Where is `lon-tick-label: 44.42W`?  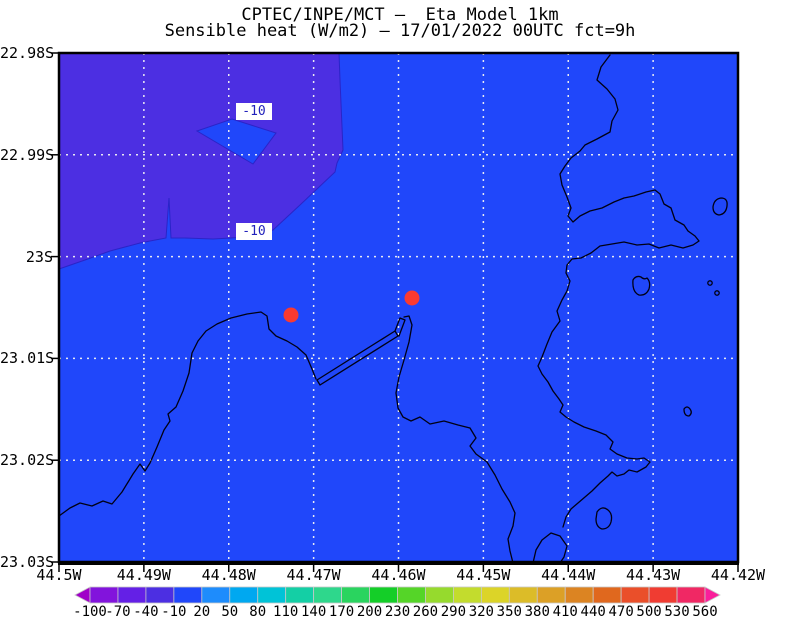 lon-tick-label: 44.42W is located at coordinates (738, 575).